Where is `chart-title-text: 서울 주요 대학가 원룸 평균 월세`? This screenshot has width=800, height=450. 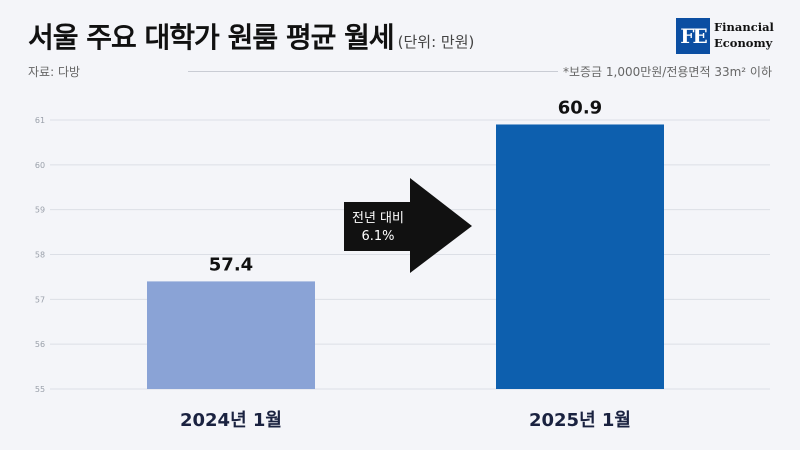
chart-title-text: 서울 주요 대학가 원룸 평균 월세 is located at coordinates (211, 37).